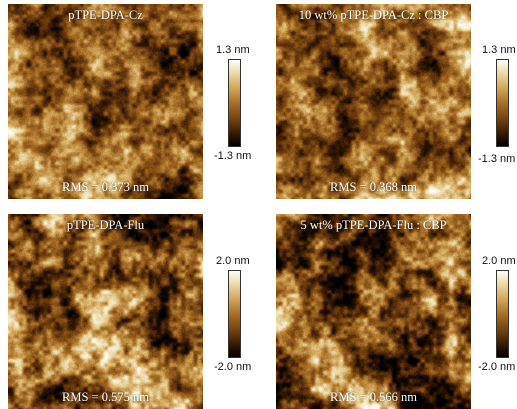 The width and height of the screenshot is (517, 409). What do you see at coordinates (373, 397) in the screenshot?
I see `rms-value: RMS = 0.566 nm` at bounding box center [373, 397].